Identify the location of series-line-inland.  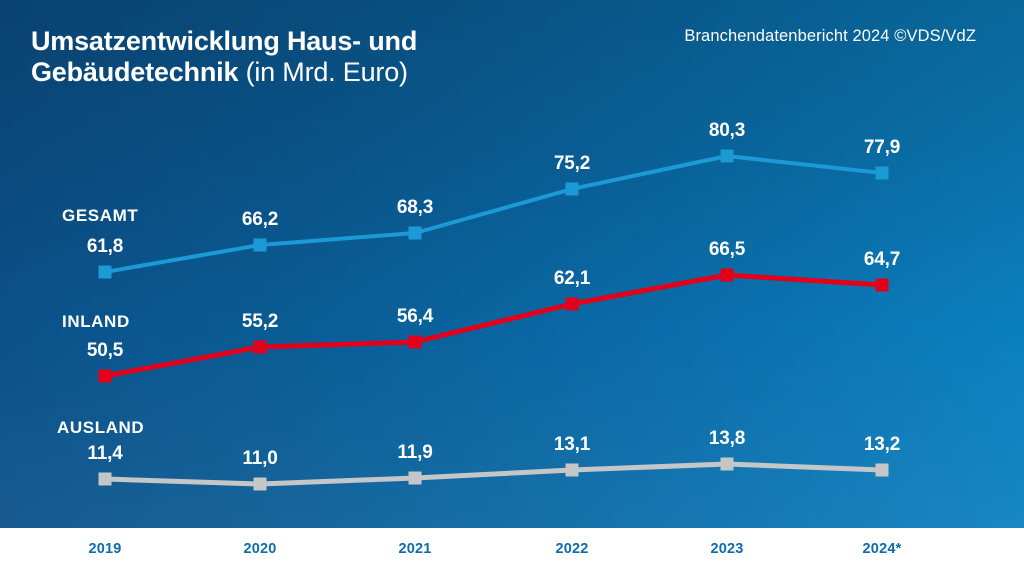
(493, 325).